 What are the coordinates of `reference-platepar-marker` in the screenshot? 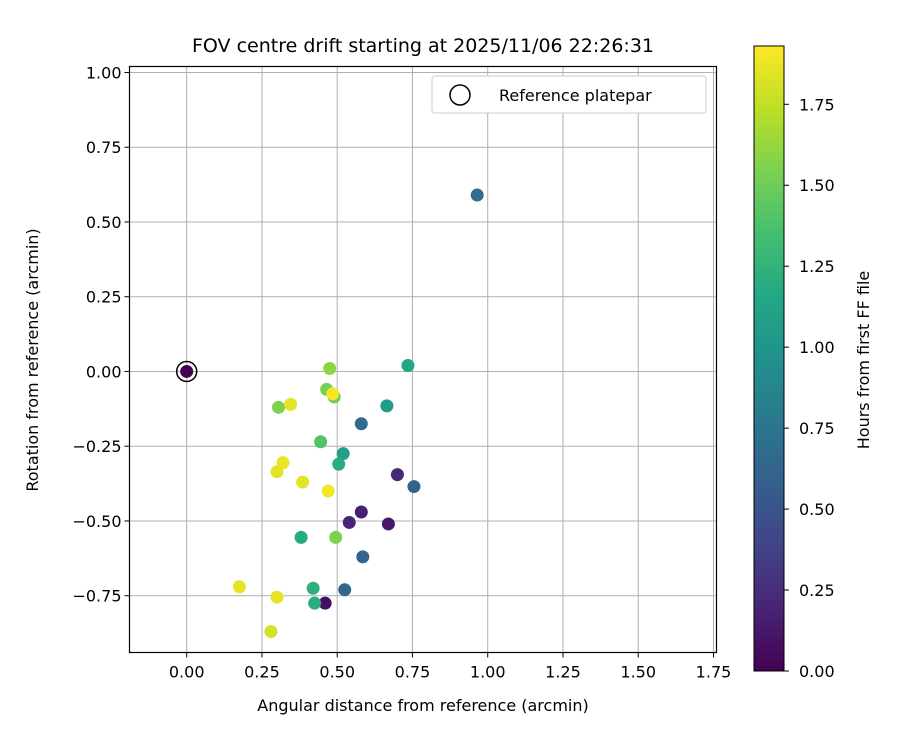 It's located at (186, 371).